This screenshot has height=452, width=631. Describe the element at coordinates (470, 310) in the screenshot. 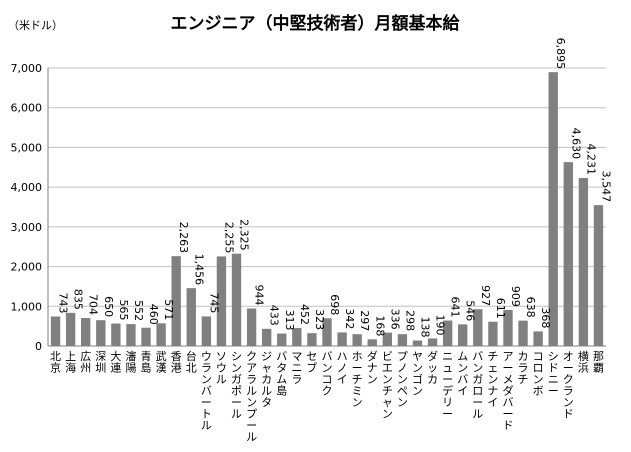

I see `value-label: 546` at that location.